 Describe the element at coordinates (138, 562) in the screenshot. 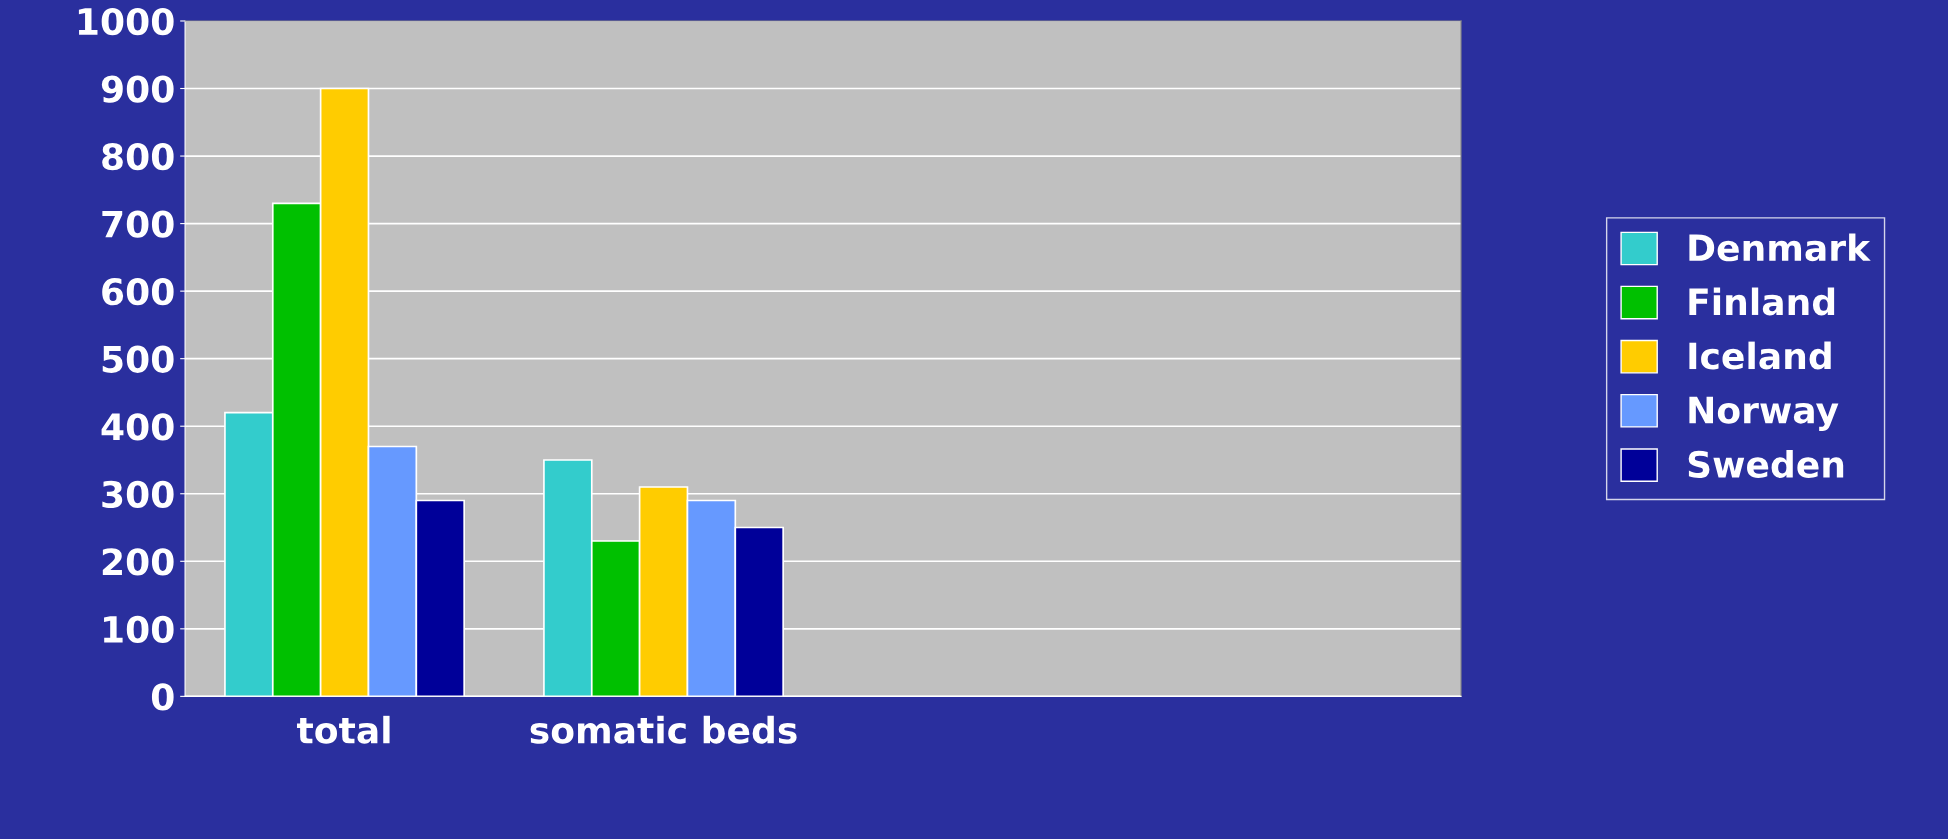

I see `y-tick-label: 200` at that location.